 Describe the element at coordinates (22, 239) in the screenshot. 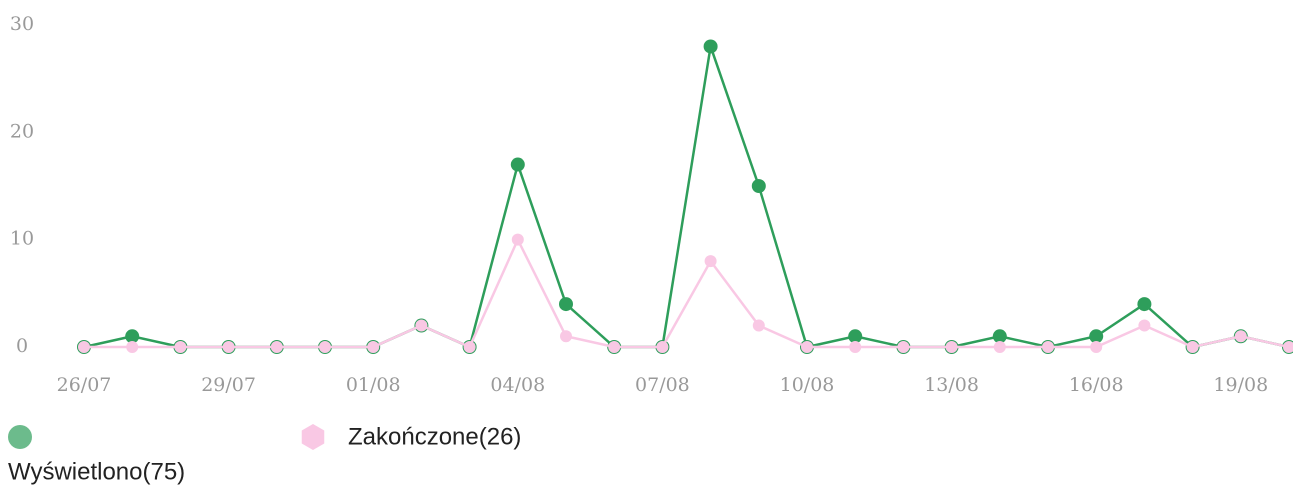

I see `y-tick-label: 10` at that location.